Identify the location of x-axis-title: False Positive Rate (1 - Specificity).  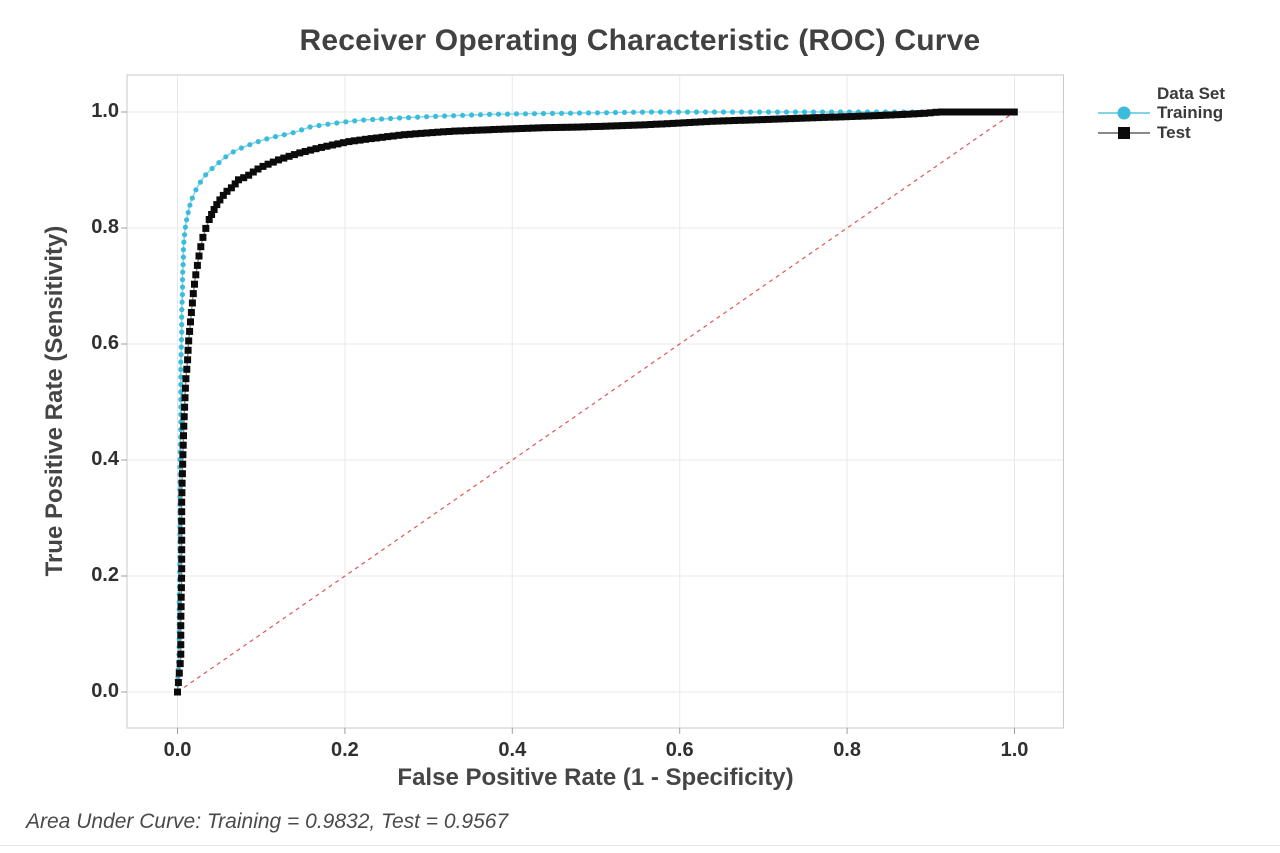
(595, 777).